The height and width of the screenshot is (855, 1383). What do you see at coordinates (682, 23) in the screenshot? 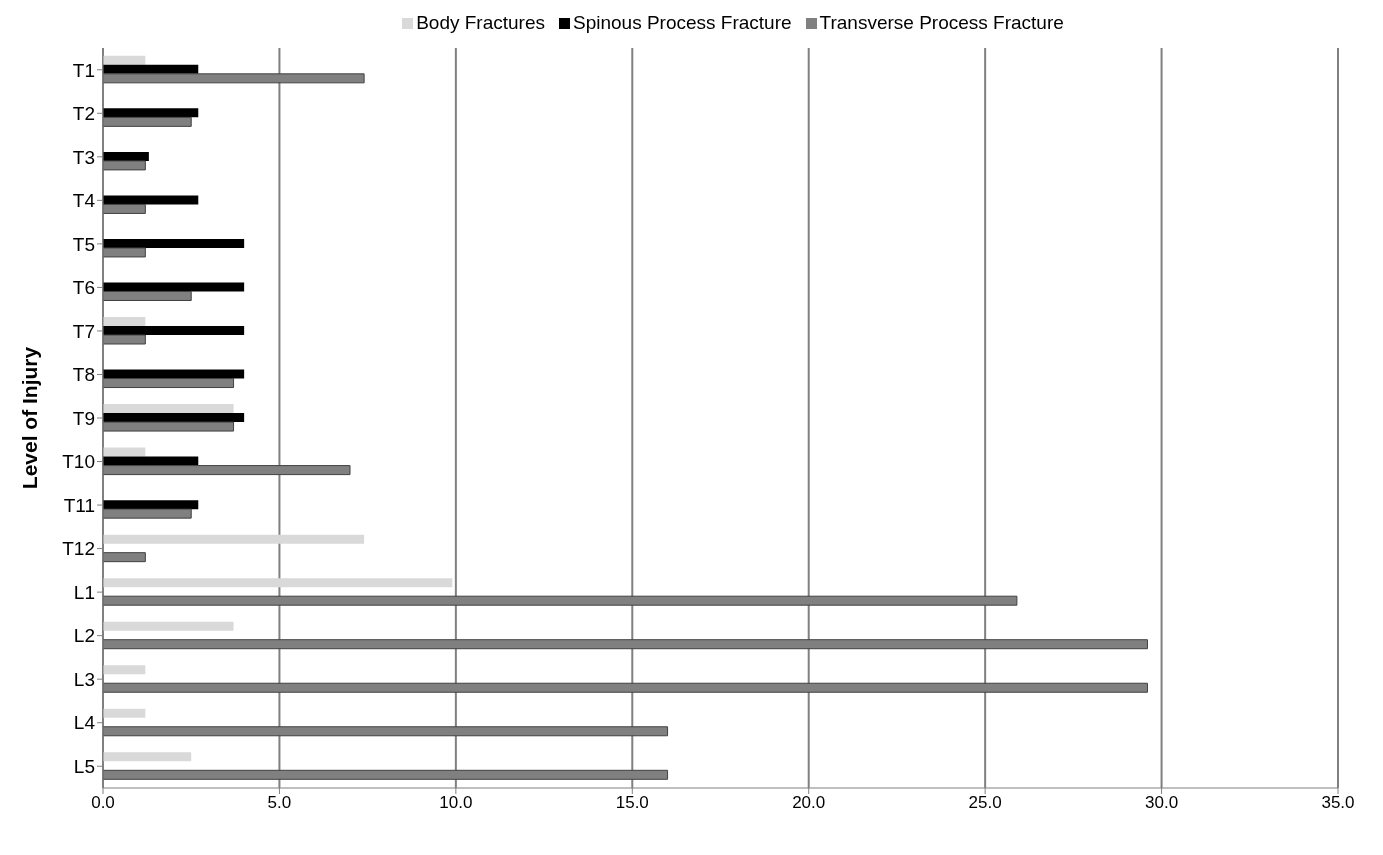
I see `legend-label: Spinous Process Fracture` at bounding box center [682, 23].